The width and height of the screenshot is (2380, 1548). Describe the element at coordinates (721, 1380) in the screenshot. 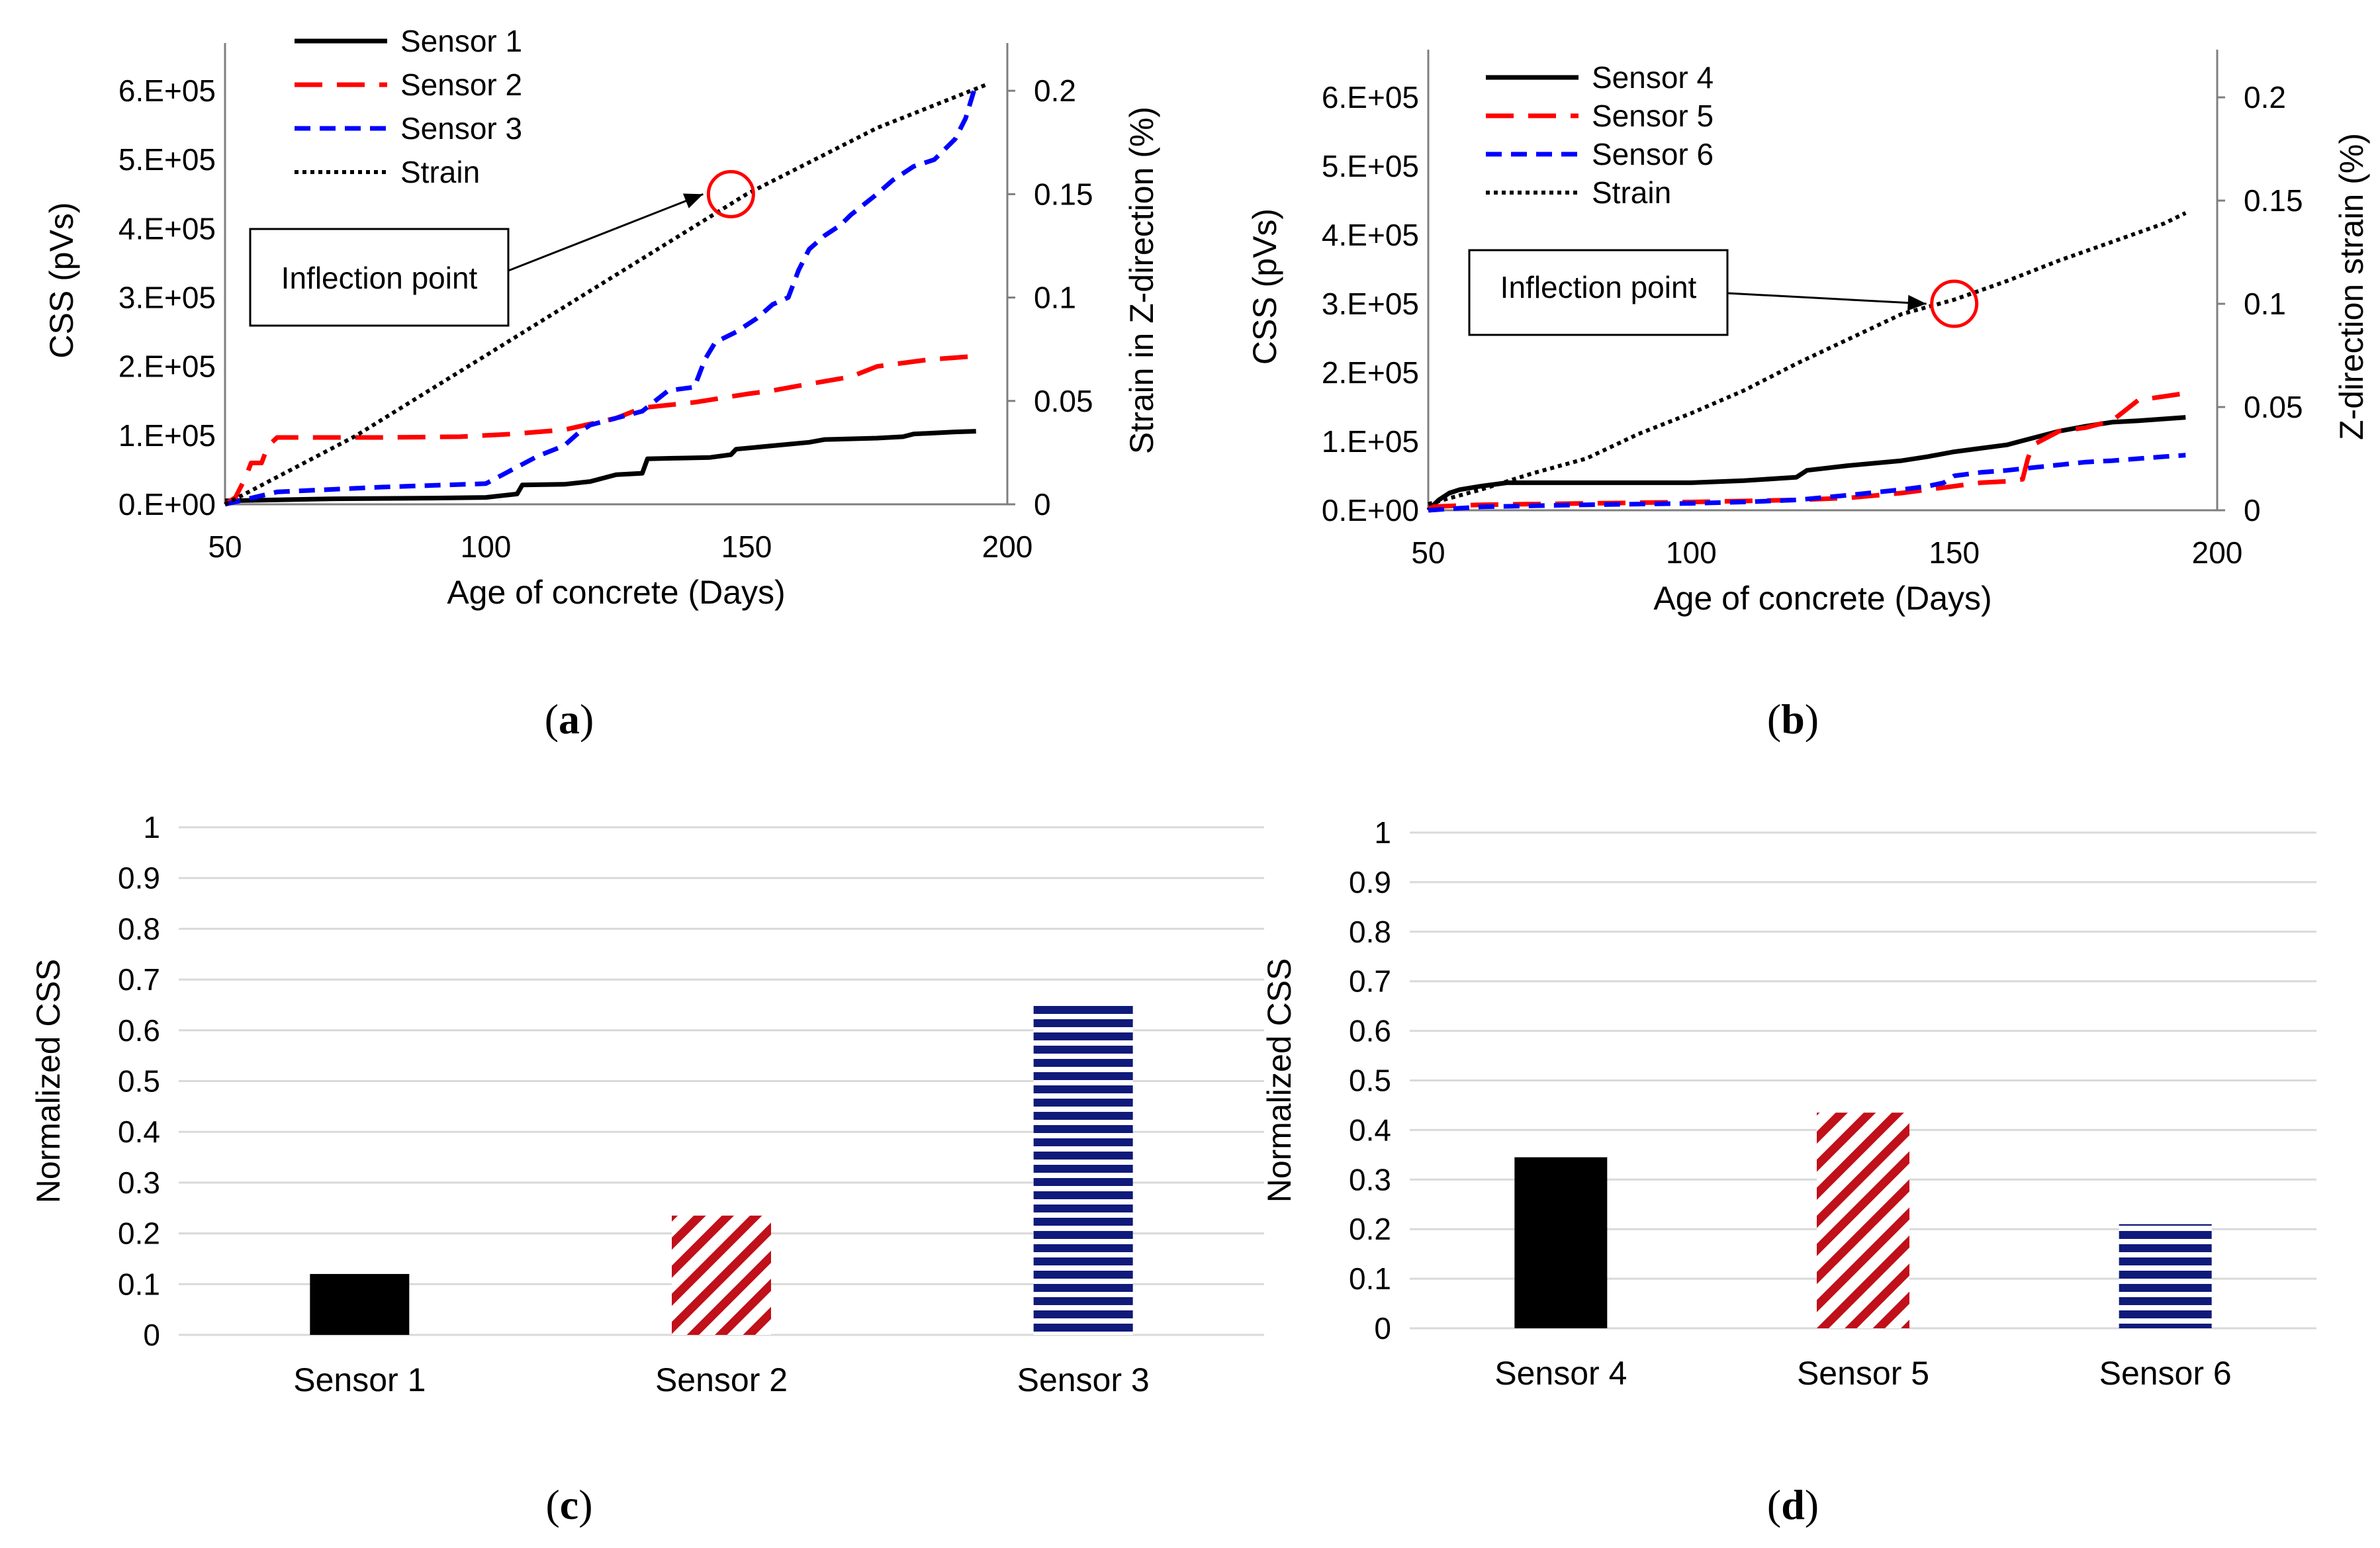

I see `x-category-label: Sensor 2` at that location.